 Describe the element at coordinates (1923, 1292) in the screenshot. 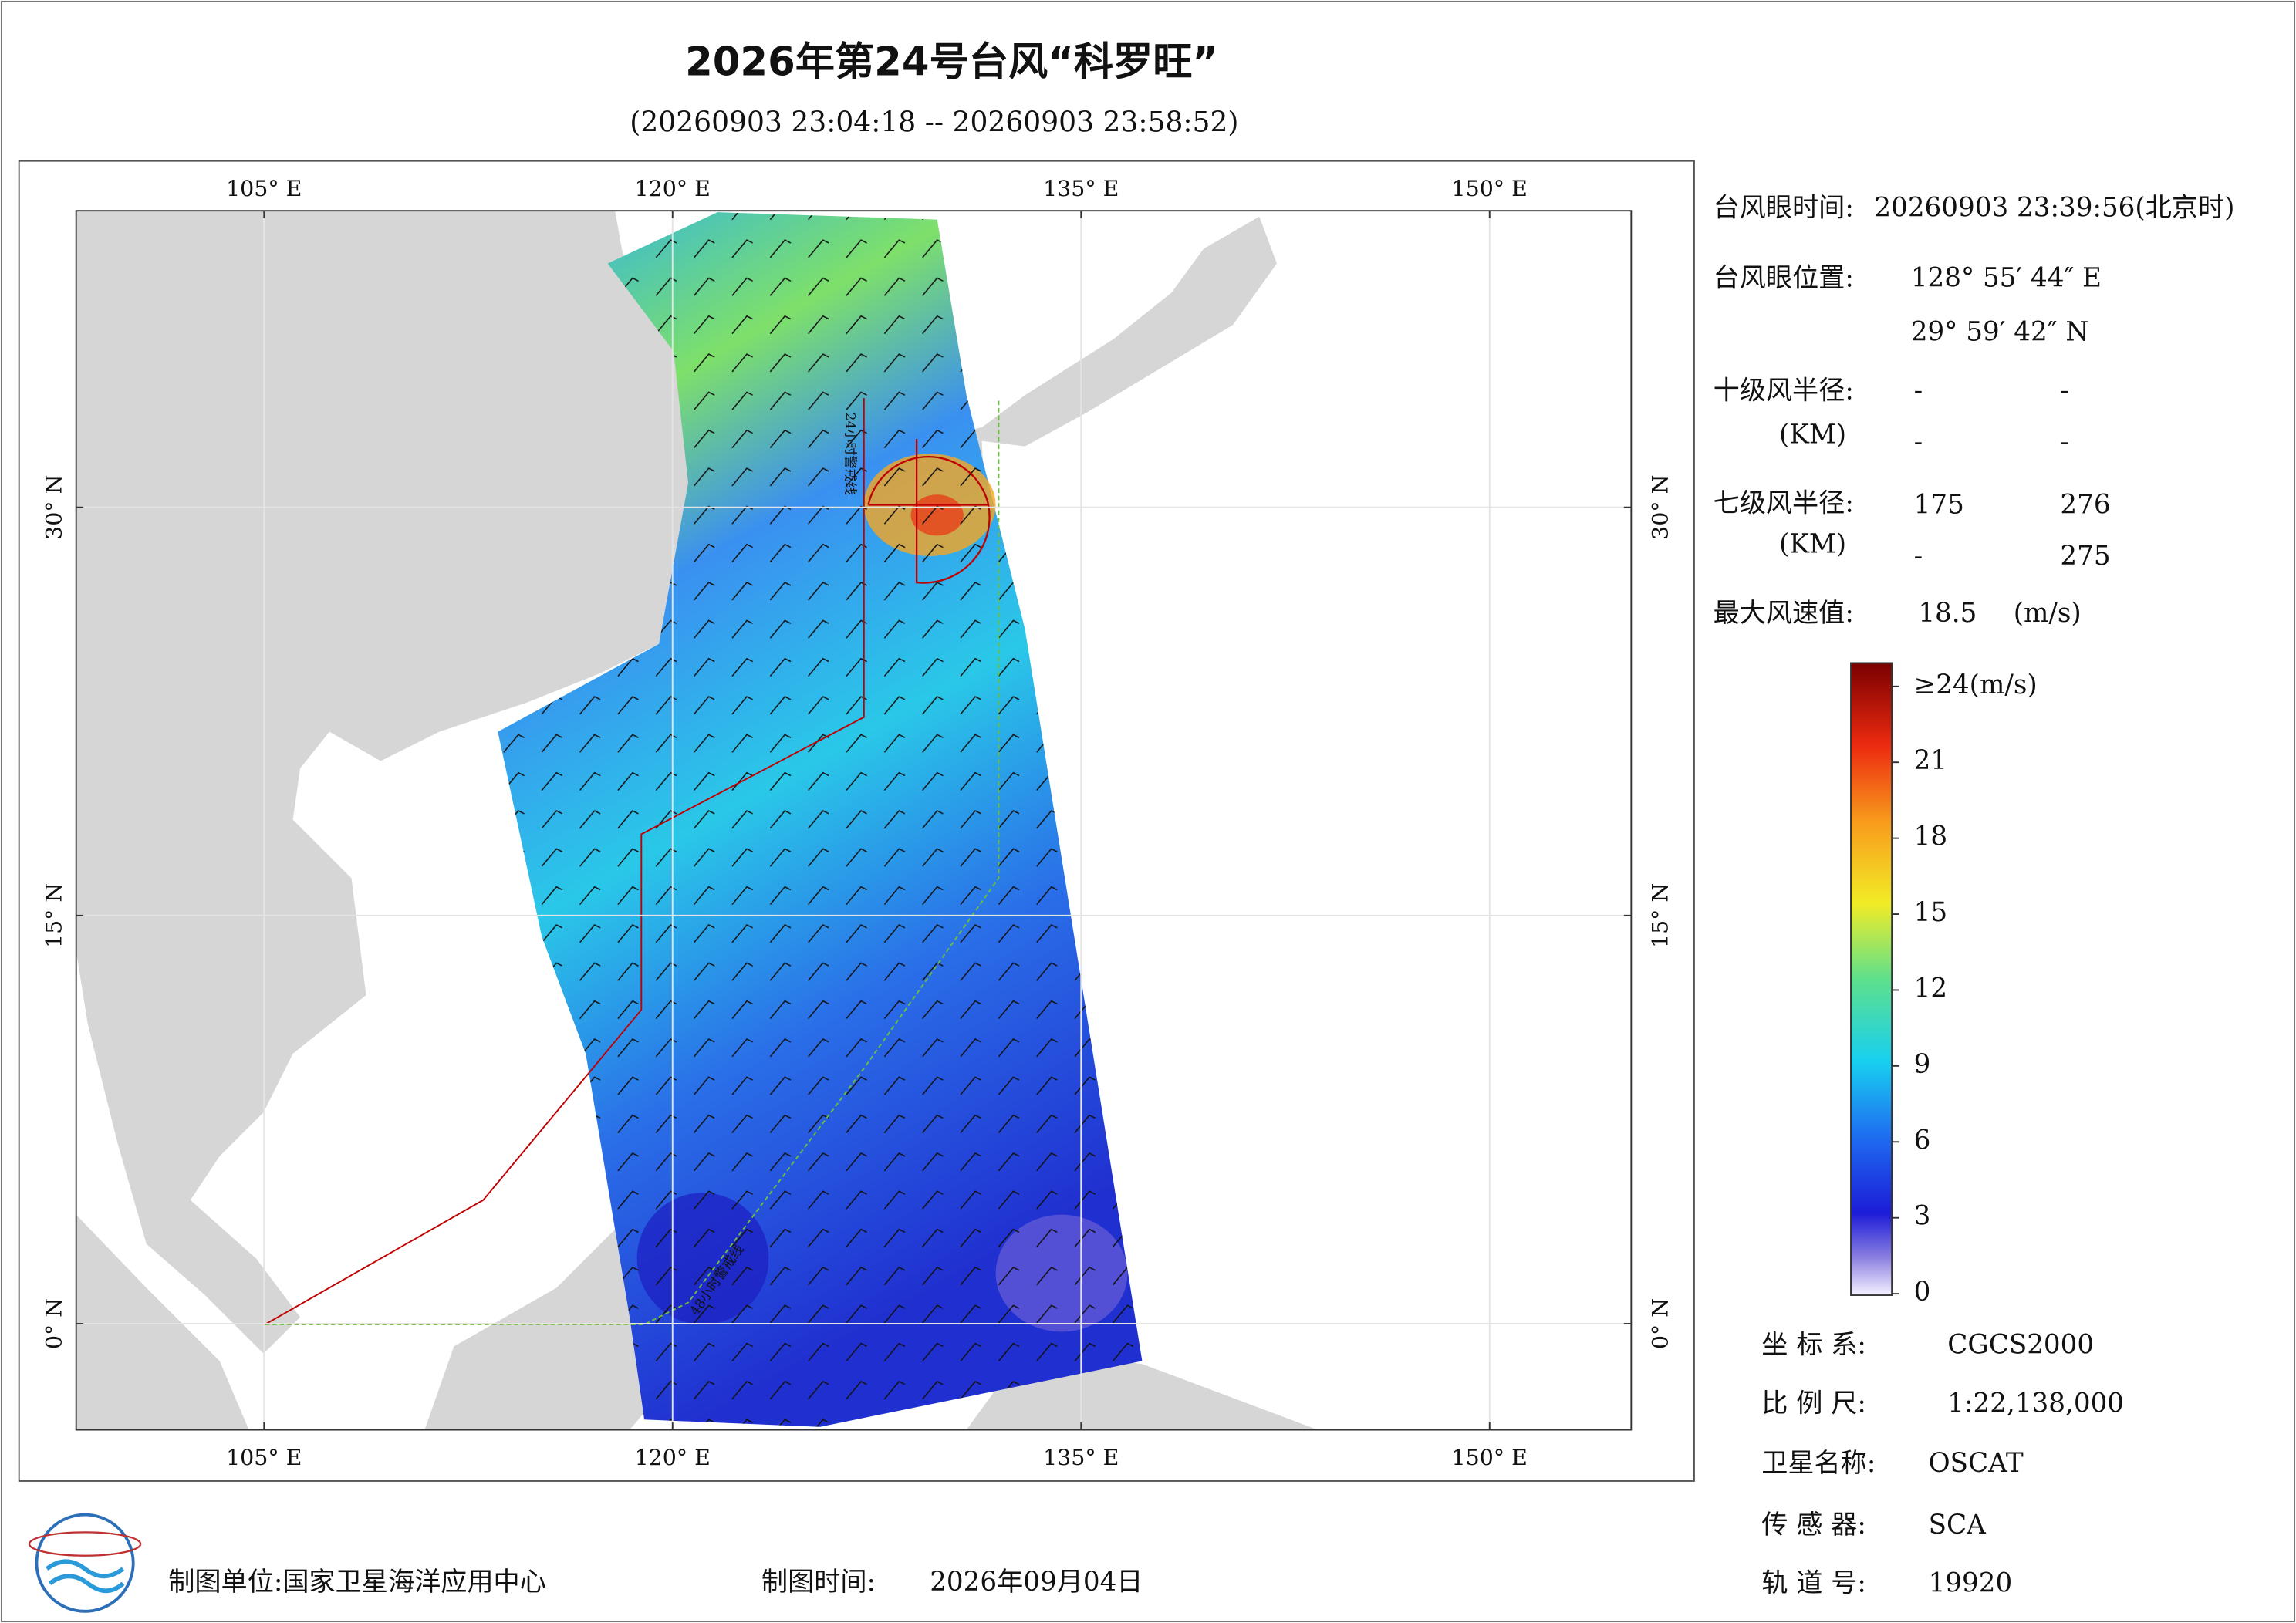

I see `colorbar-label: 0` at that location.